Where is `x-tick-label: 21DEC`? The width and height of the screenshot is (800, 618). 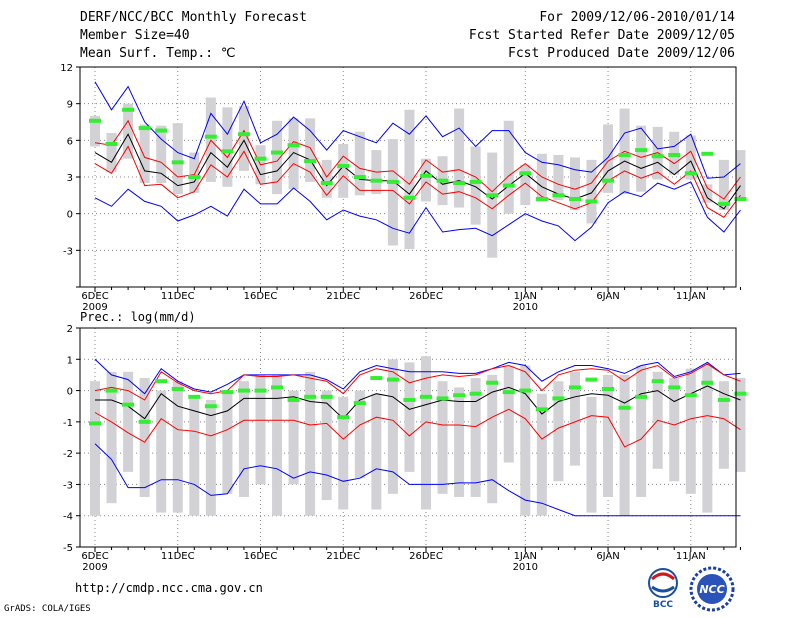 x-tick-label: 21DEC is located at coordinates (343, 556).